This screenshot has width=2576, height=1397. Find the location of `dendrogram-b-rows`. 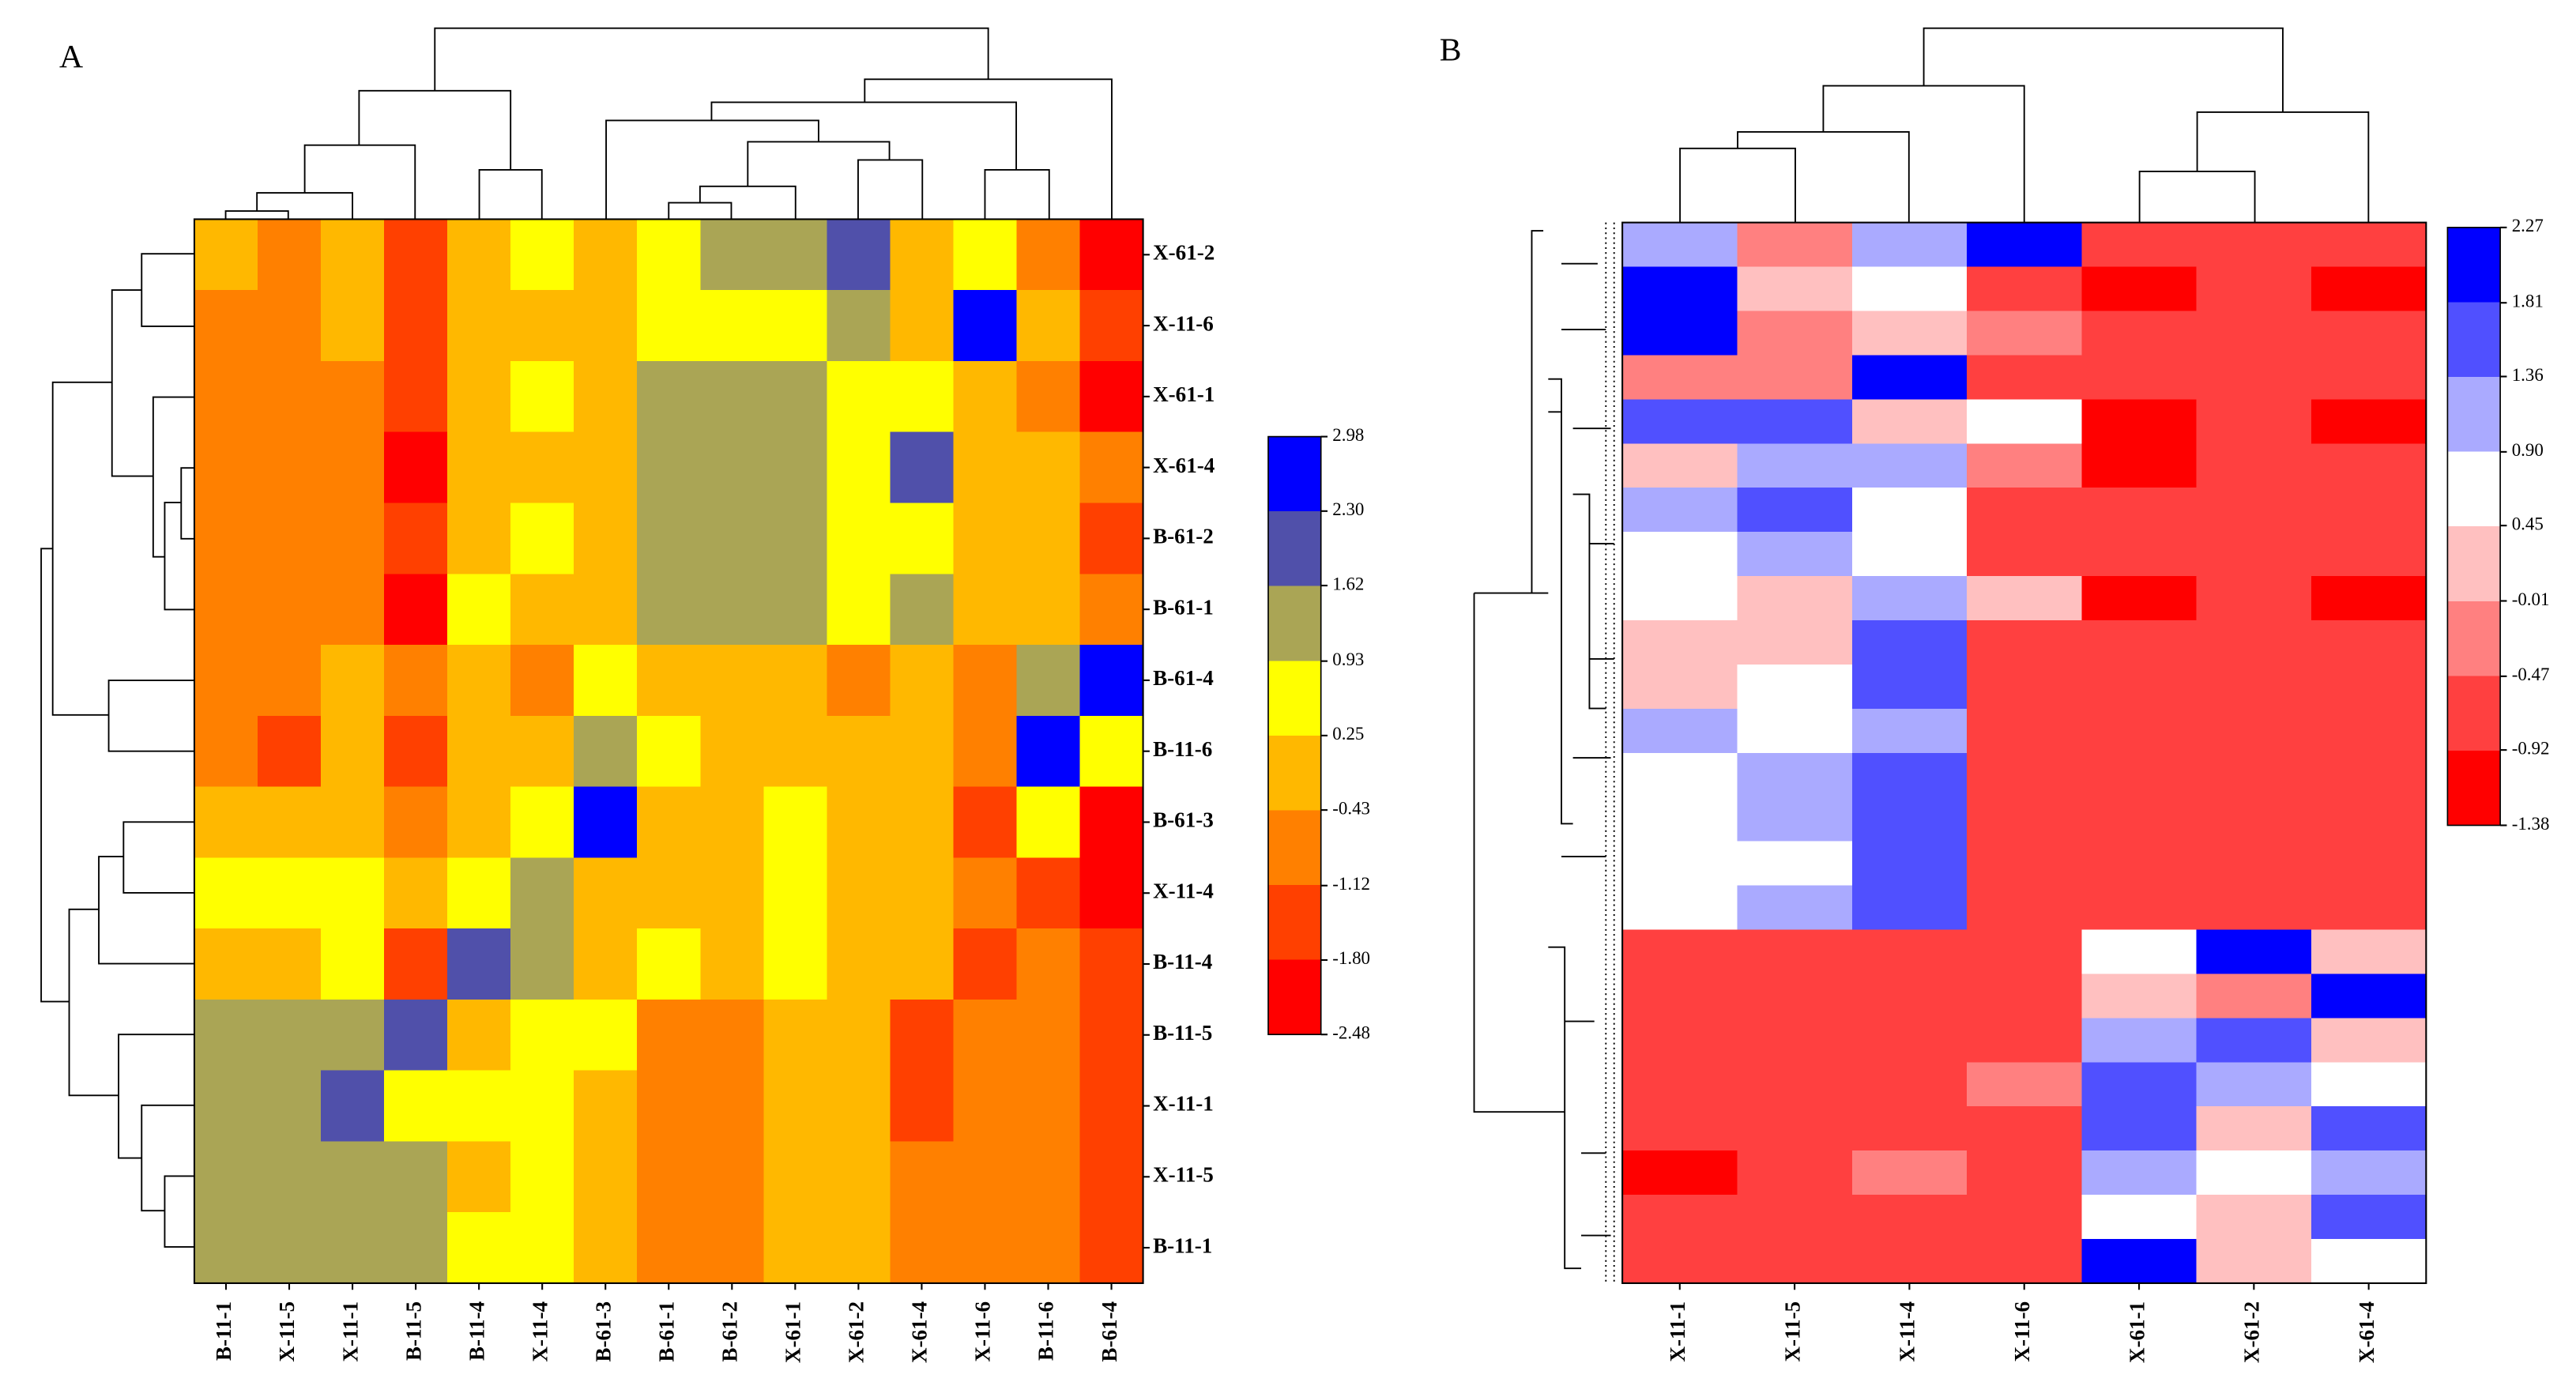

dendrogram-b-rows is located at coordinates (1544, 752).